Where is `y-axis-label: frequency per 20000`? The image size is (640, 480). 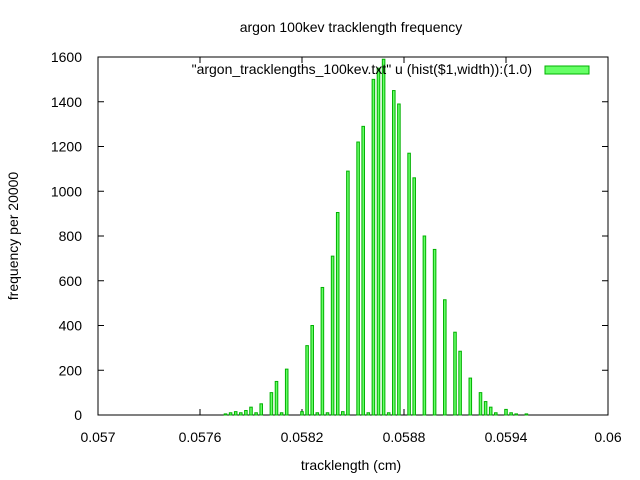
y-axis-label: frequency per 20000 is located at coordinates (13, 236).